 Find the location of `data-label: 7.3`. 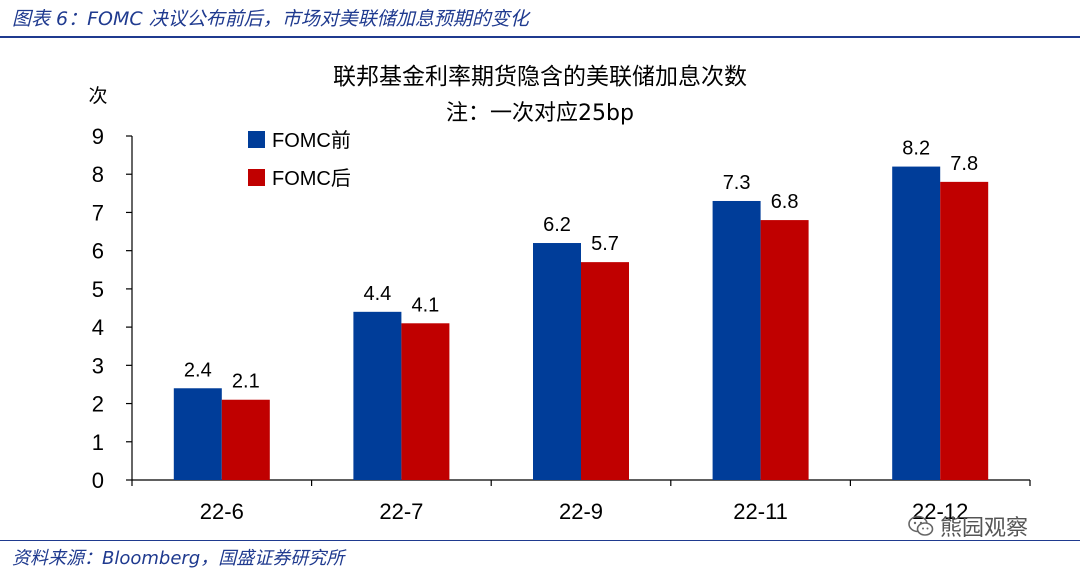

data-label: 7.3 is located at coordinates (737, 183).